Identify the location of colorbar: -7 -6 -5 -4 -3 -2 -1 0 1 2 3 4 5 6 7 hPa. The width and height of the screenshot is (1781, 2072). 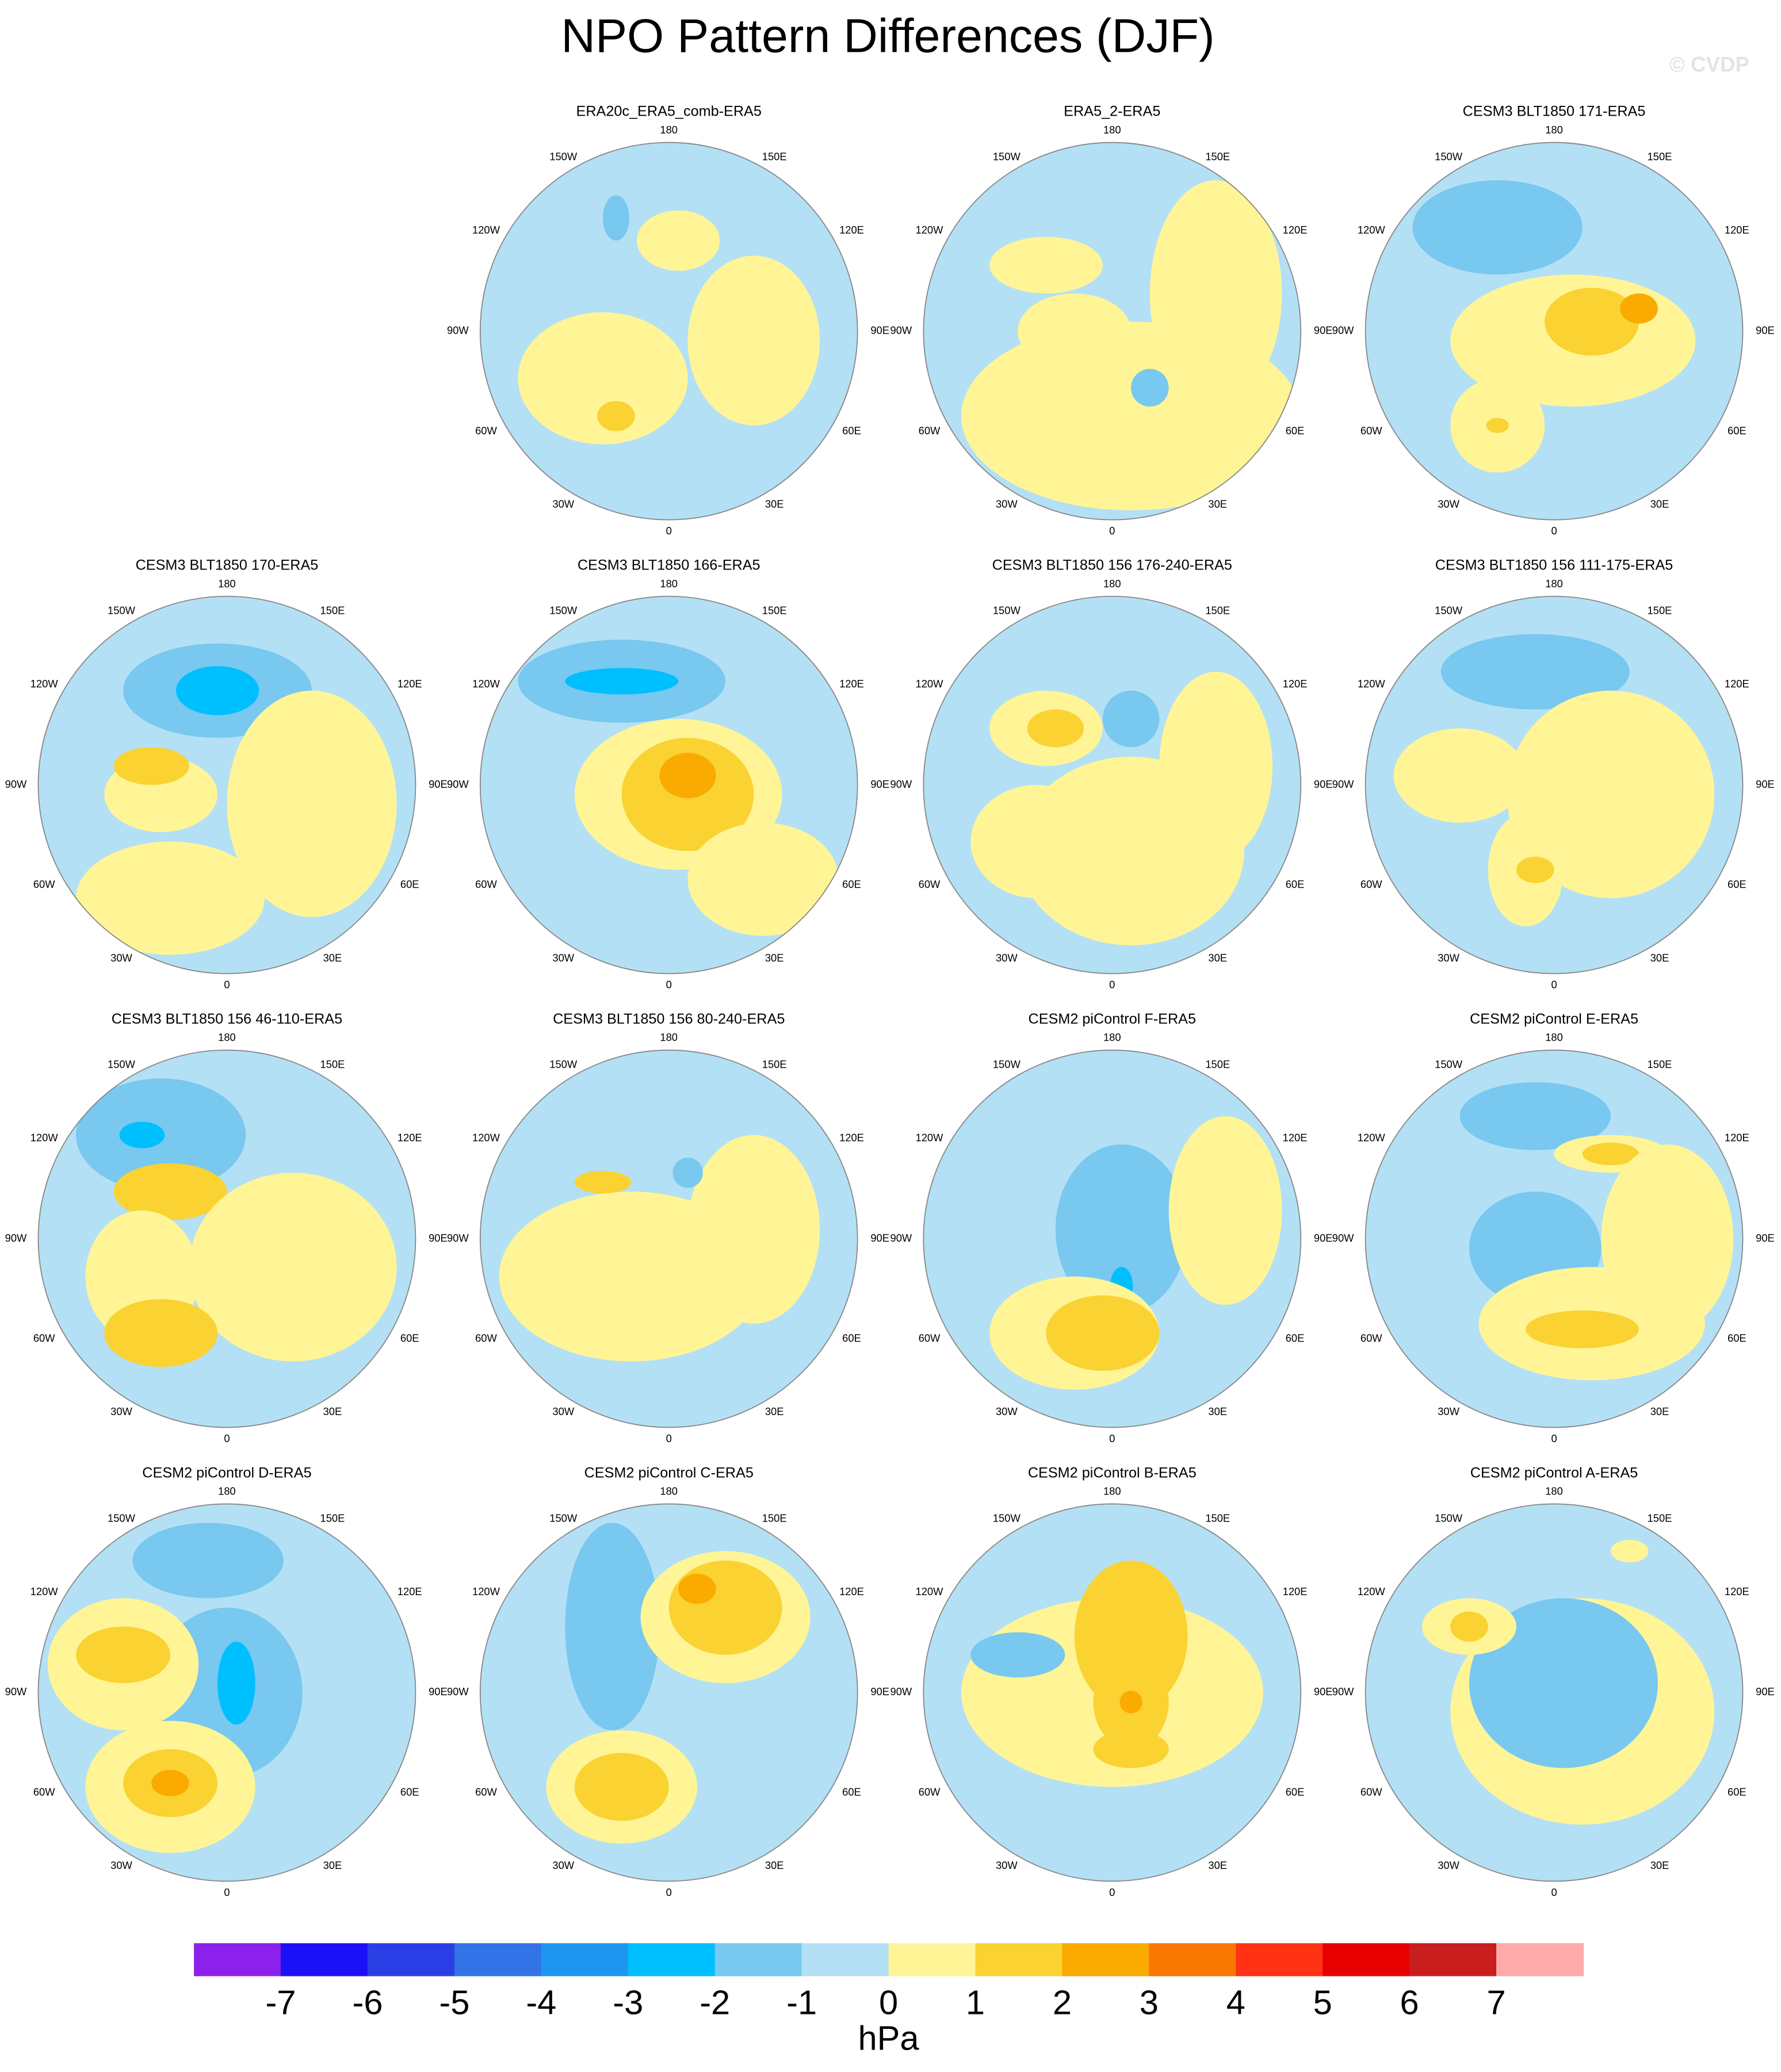
(889, 2001).